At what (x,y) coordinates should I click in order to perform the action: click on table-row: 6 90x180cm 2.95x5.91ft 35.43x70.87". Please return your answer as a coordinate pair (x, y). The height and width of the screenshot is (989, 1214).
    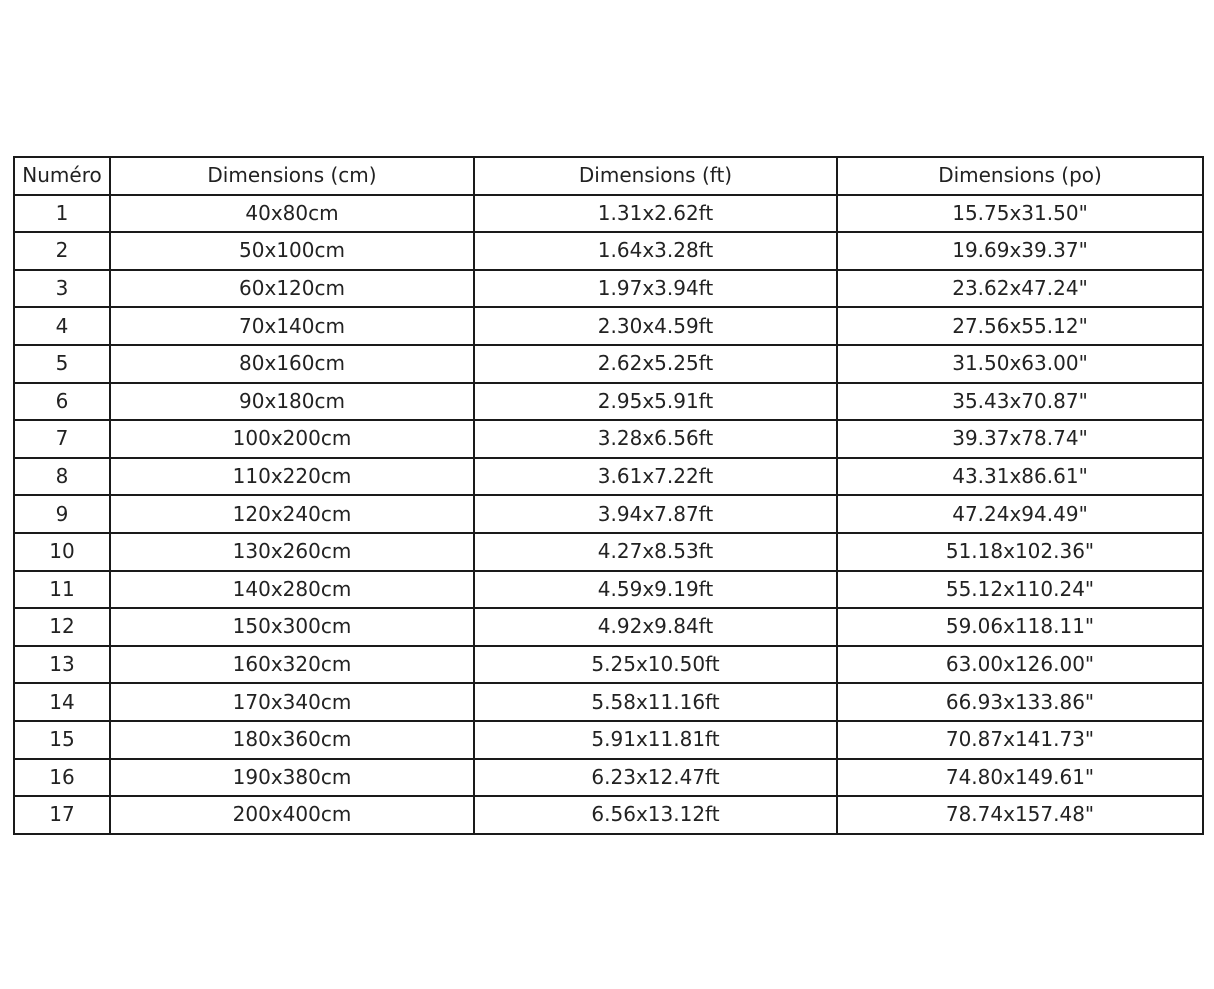
    Looking at the image, I should click on (608, 401).